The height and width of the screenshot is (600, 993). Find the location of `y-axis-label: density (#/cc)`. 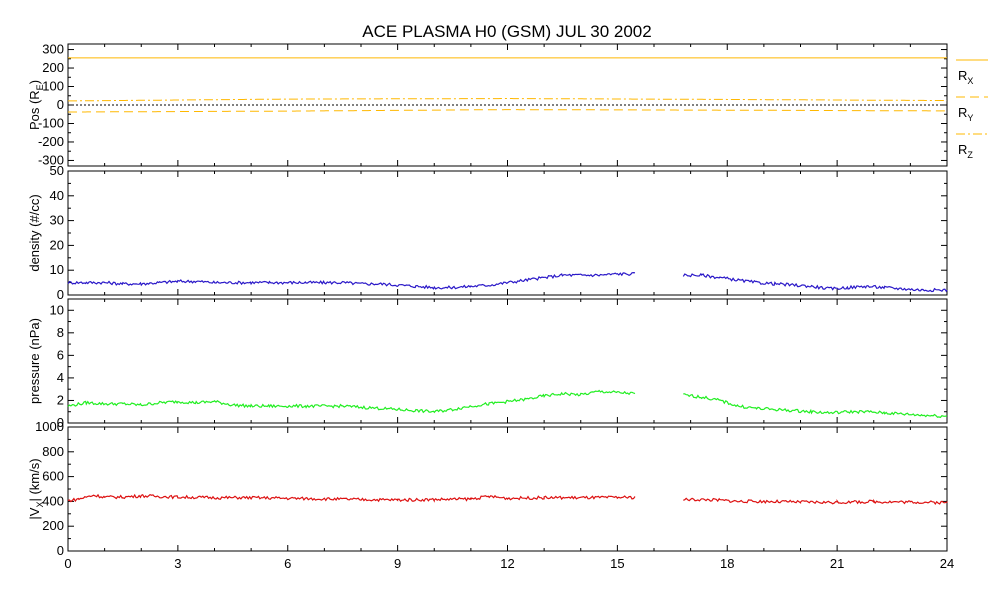

y-axis-label: density (#/cc) is located at coordinates (34, 232).